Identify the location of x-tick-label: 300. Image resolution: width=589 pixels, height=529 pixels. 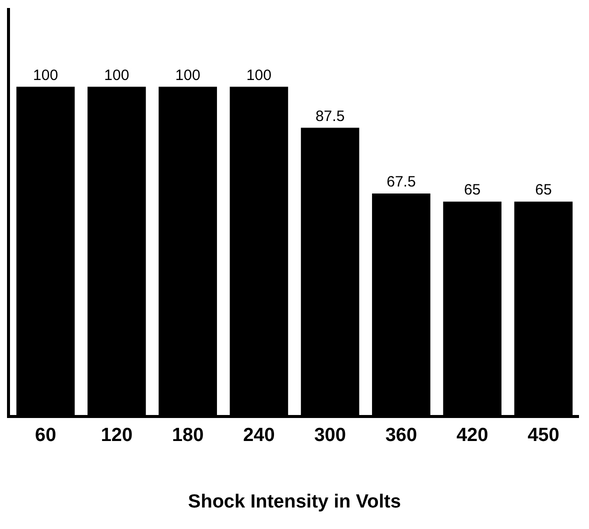
(330, 435).